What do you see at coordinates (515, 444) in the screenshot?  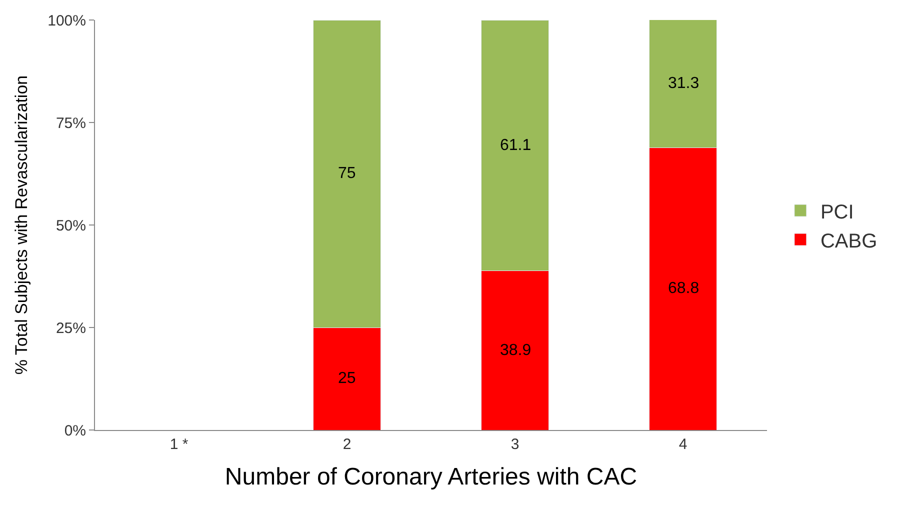 I see `x-tick-label: 3` at bounding box center [515, 444].